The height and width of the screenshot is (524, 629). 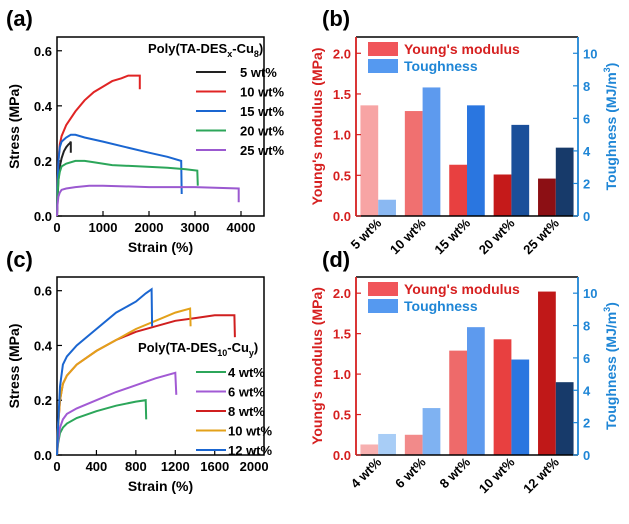 I want to click on plot-frame-c, so click(x=160, y=366).